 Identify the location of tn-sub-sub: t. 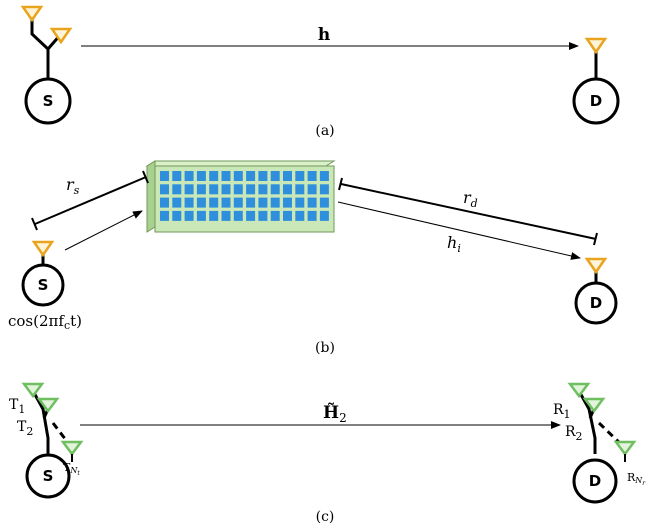
(78, 473).